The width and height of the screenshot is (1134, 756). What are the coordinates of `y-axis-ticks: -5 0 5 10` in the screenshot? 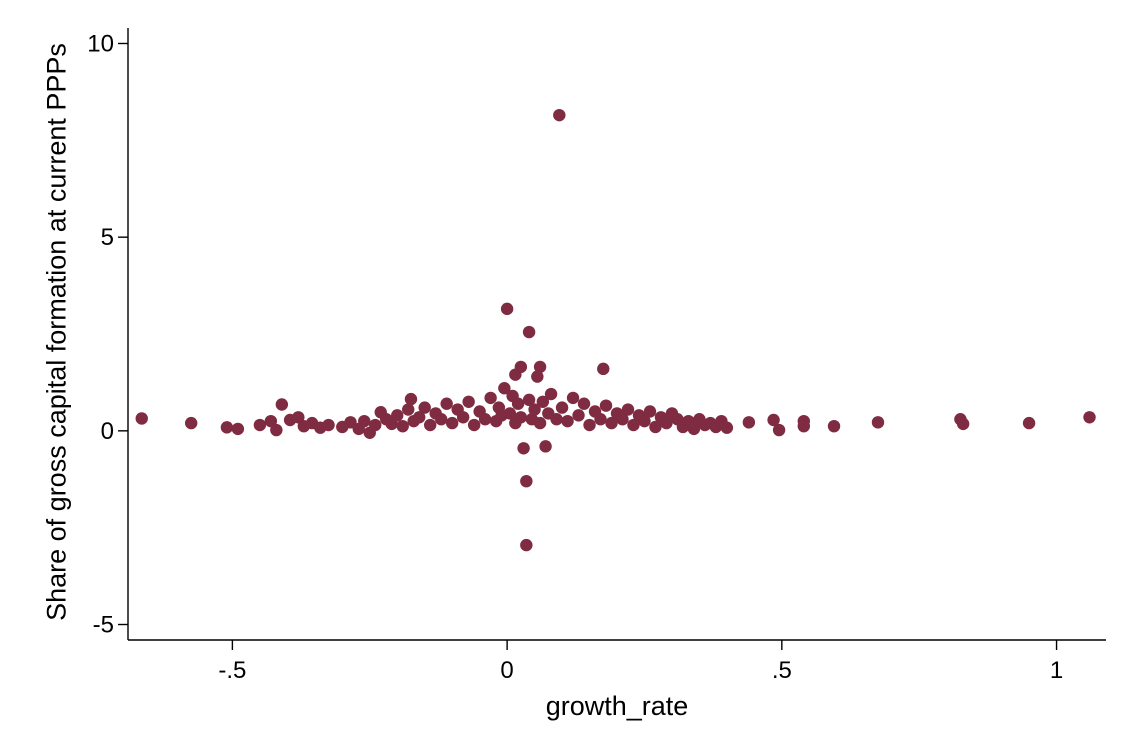 It's located at (107, 334).